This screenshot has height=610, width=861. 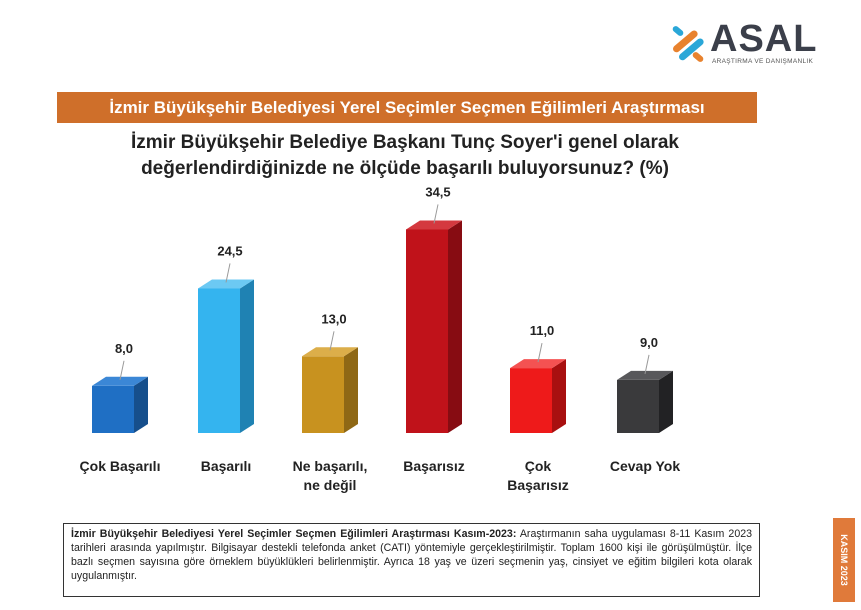 What do you see at coordinates (437, 191) in the screenshot?
I see `value-label-3: 34,5` at bounding box center [437, 191].